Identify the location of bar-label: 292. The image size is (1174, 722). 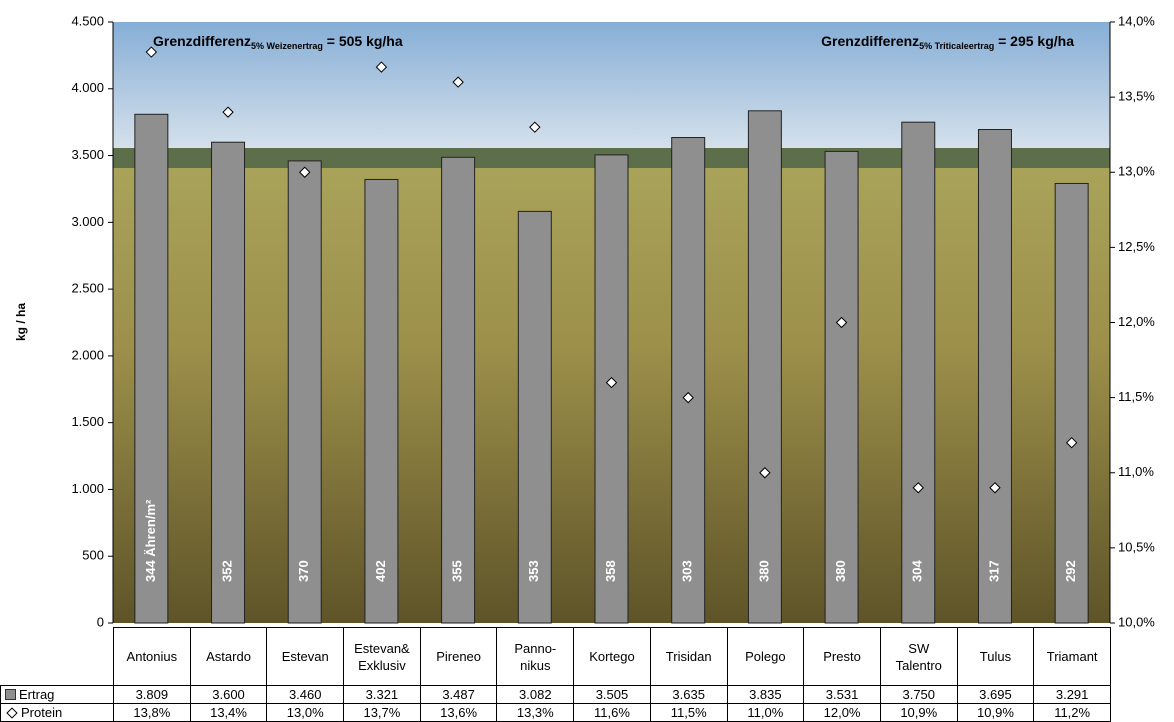
(1070, 571).